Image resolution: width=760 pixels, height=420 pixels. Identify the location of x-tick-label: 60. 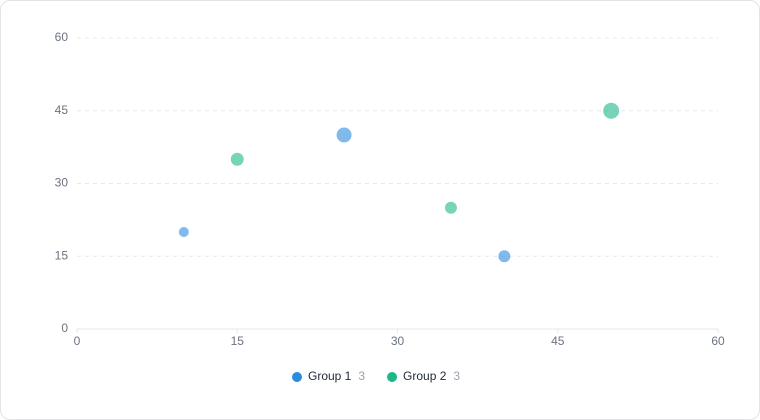
(718, 341).